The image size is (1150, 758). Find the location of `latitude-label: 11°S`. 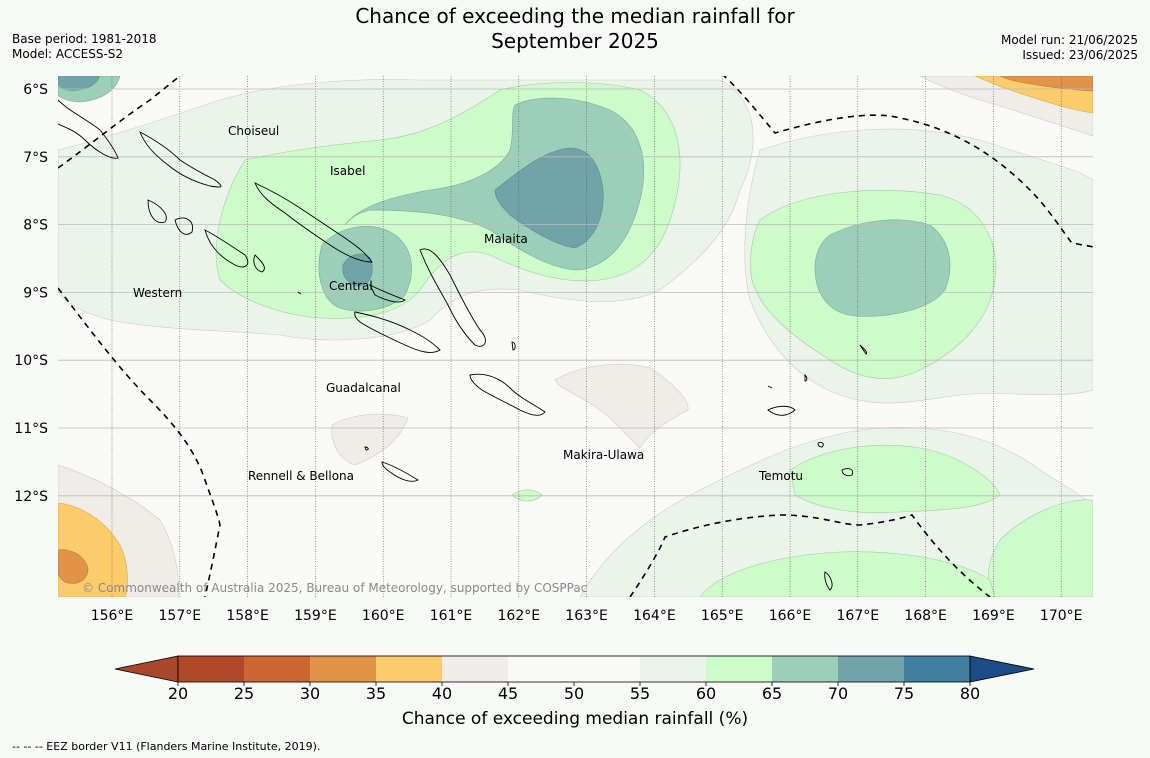

latitude-label: 11°S is located at coordinates (31, 429).